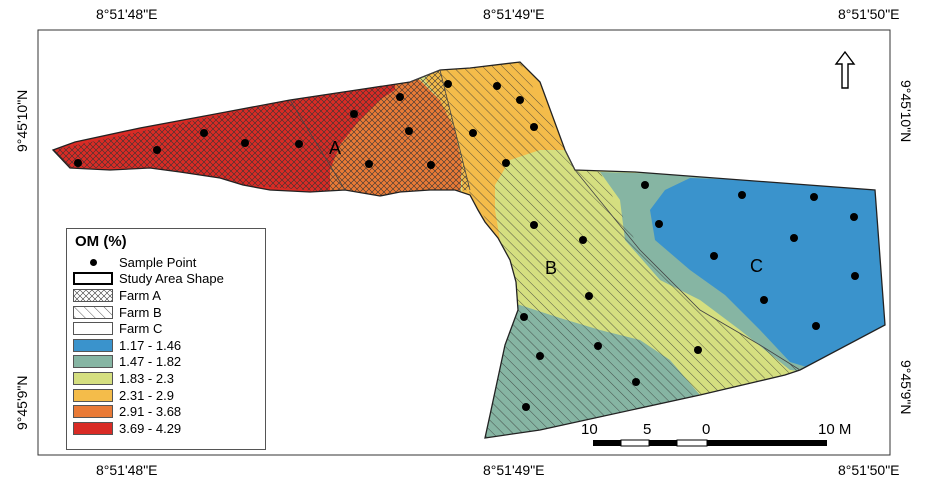  Describe the element at coordinates (93, 279) in the screenshot. I see `outline-swatch` at that location.